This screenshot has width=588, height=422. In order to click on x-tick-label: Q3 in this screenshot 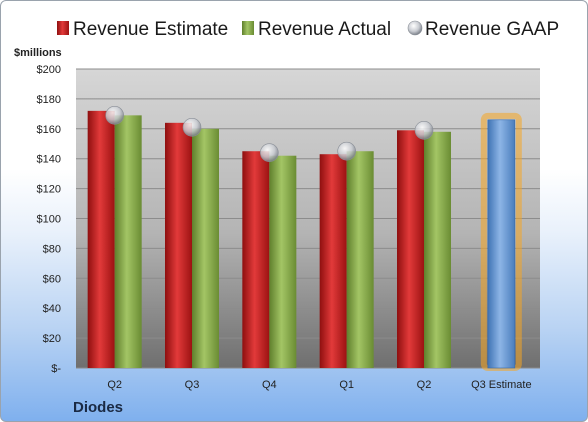, I will do `click(192, 385)`.